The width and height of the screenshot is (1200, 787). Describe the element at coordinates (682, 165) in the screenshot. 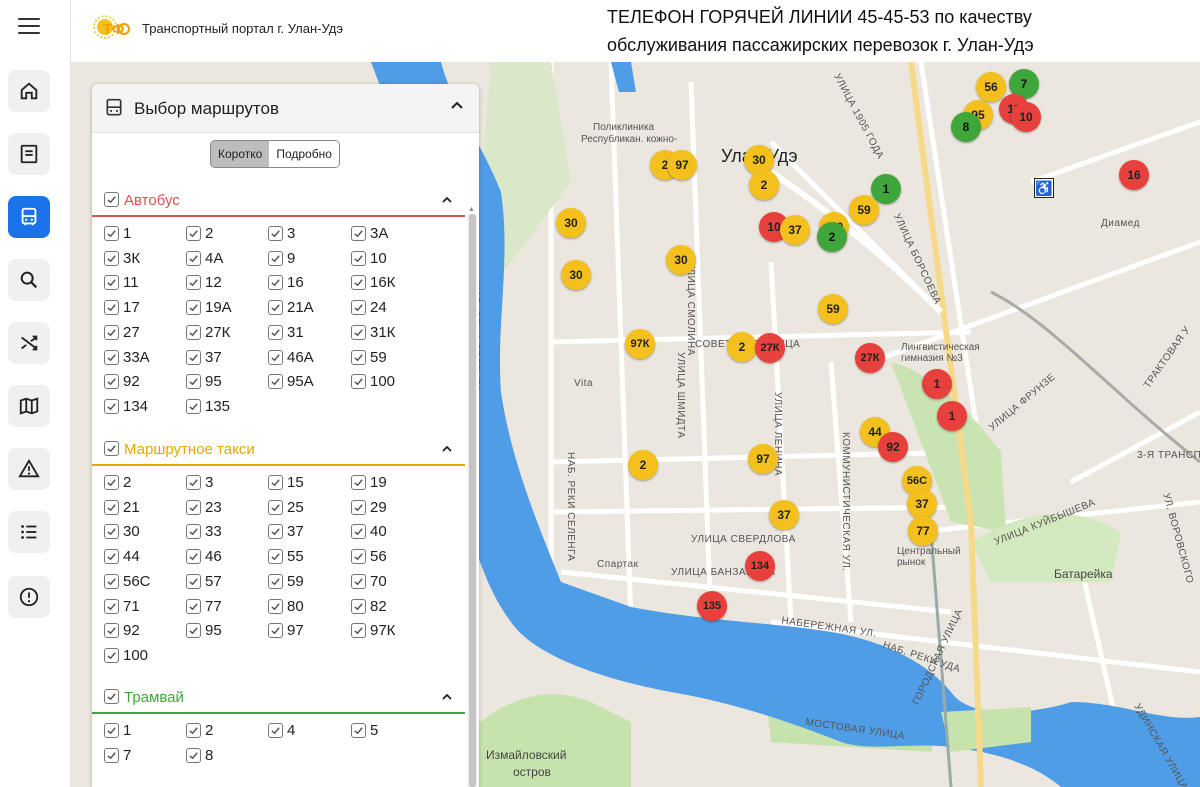

I see `vehicle-pin-taxi: 97` at that location.